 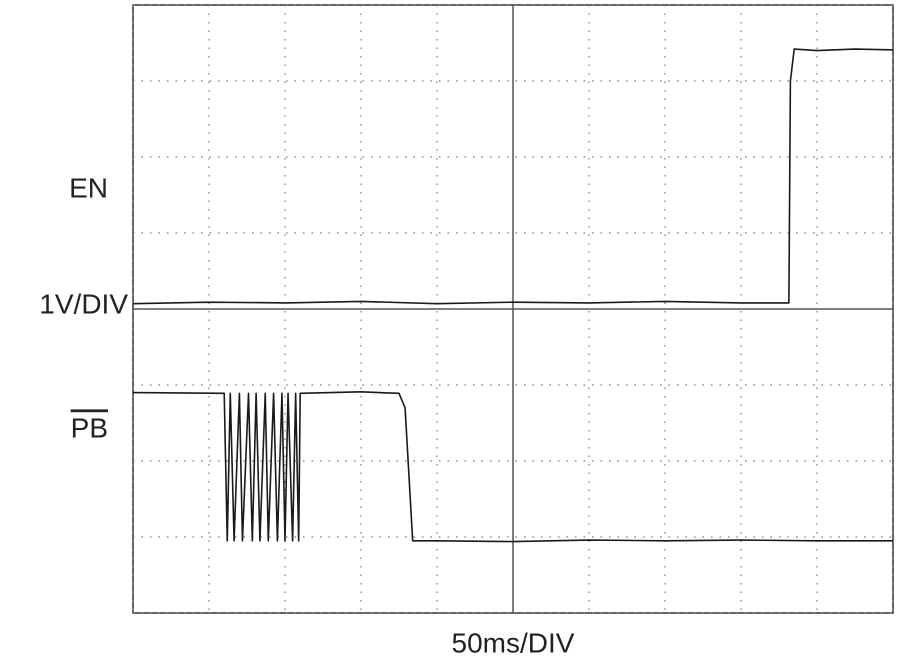 I want to click on y-axis-label: 1V/DIV, so click(x=83, y=303).